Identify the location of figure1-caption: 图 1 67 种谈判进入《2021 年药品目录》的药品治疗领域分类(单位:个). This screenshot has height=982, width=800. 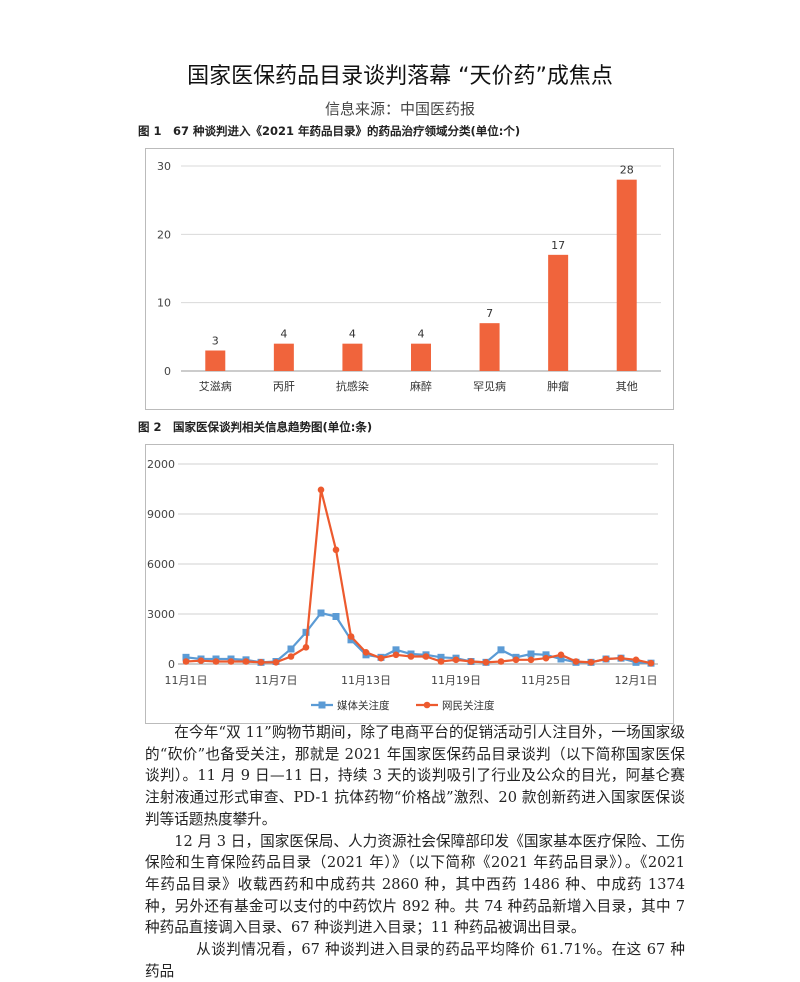
(329, 131).